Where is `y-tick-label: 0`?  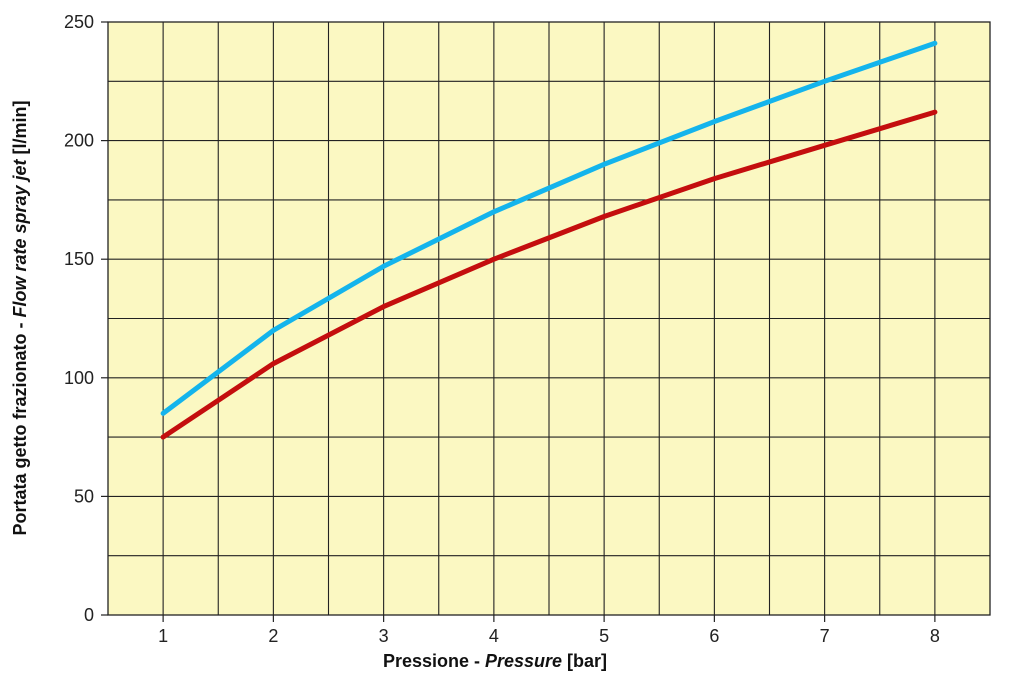
y-tick-label: 0 is located at coordinates (89, 615).